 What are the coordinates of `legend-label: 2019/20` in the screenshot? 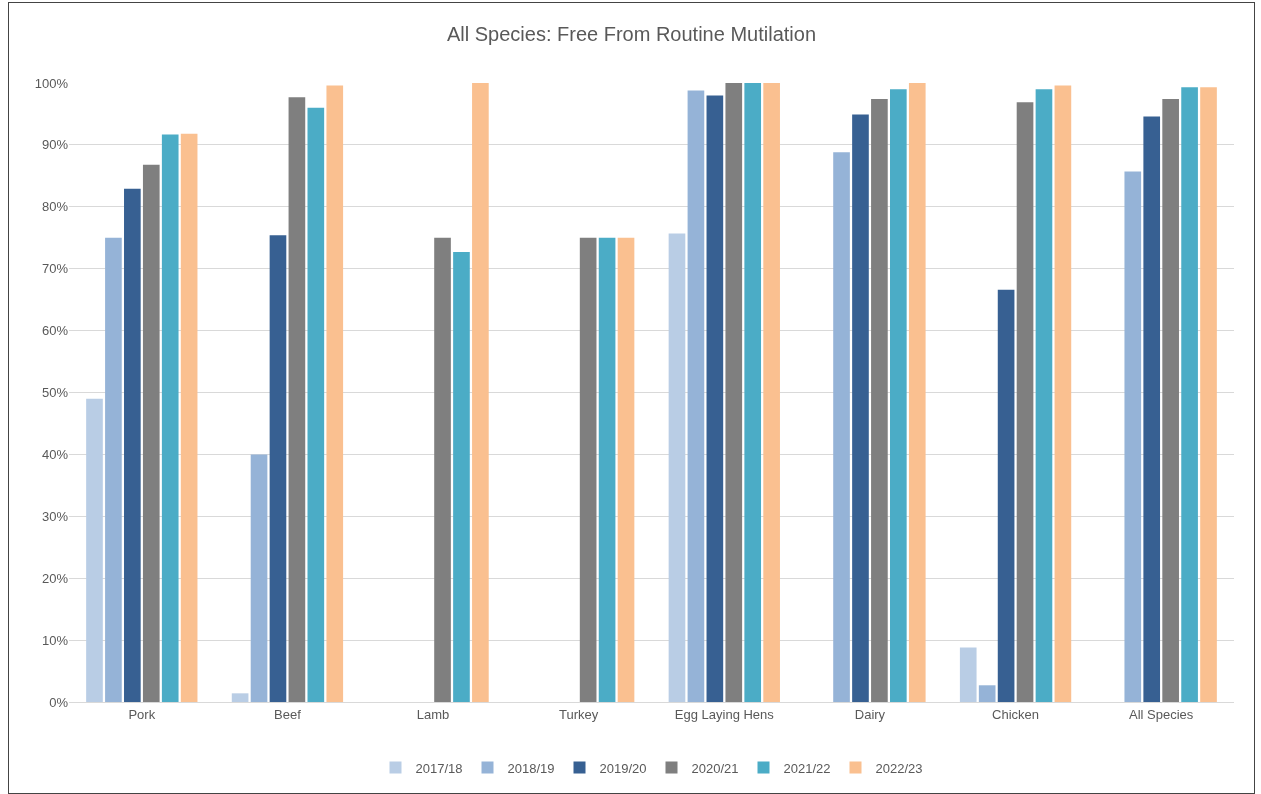 It's located at (623, 768).